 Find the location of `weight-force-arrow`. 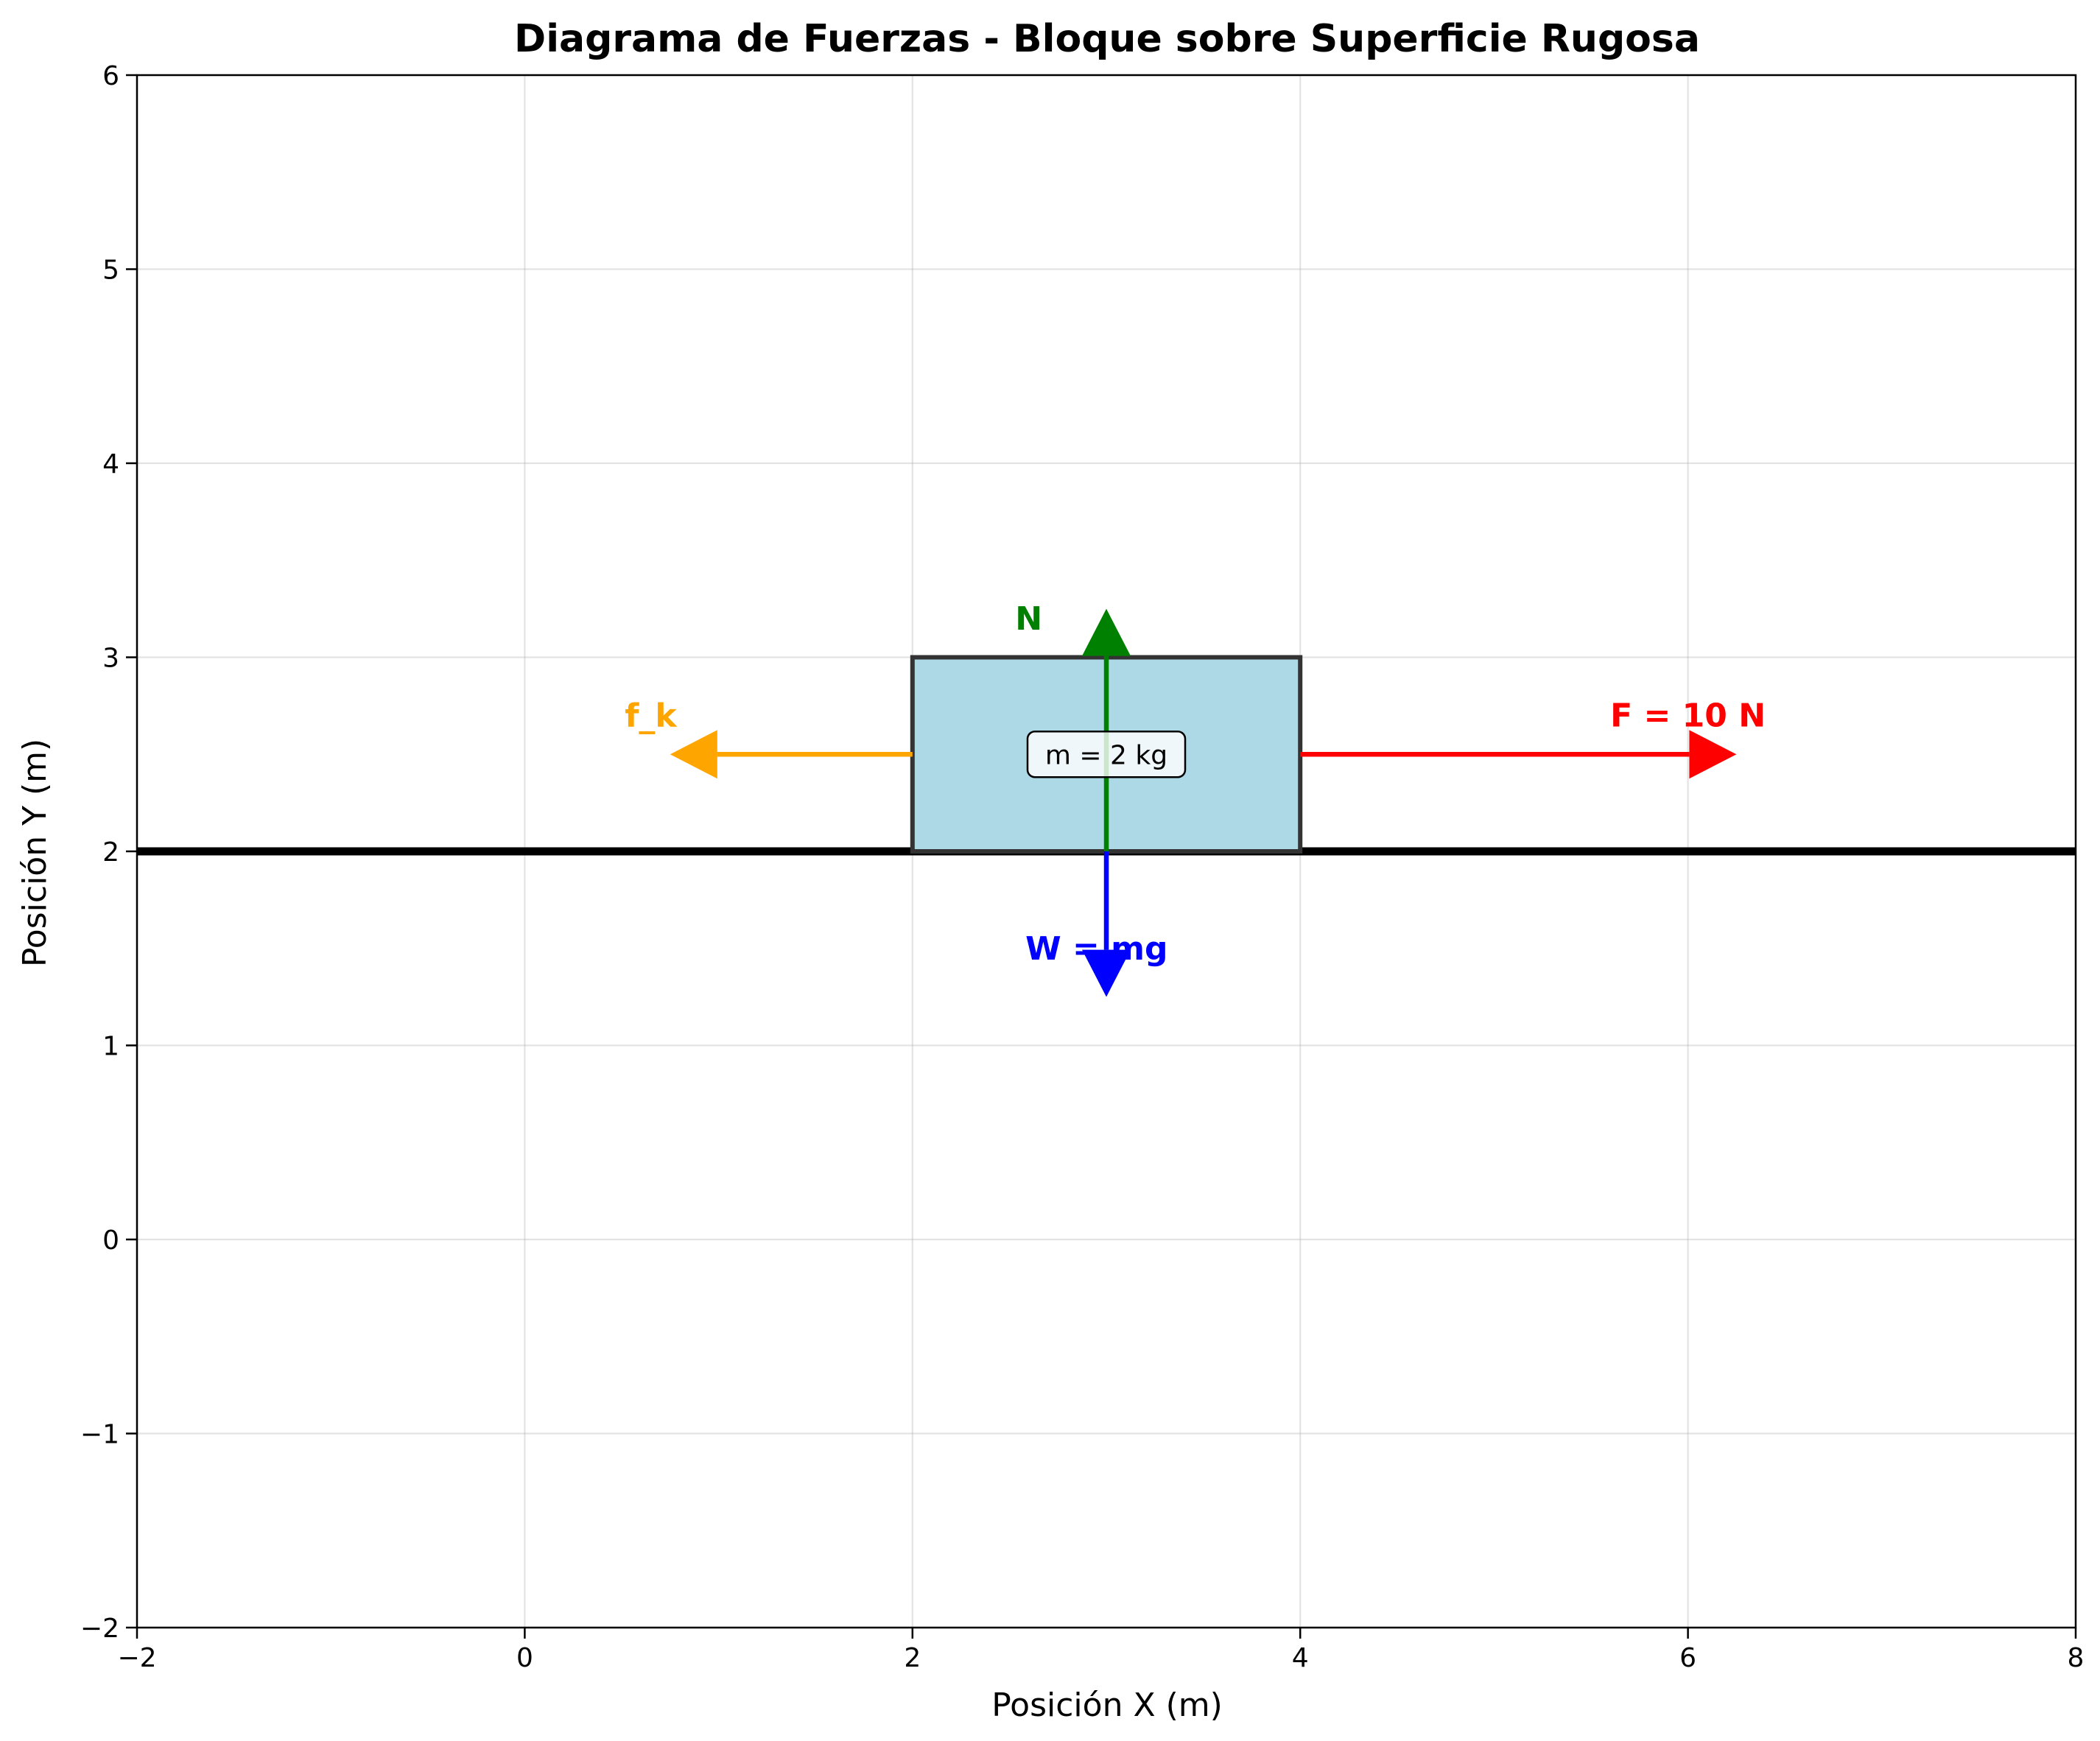

weight-force-arrow is located at coordinates (1107, 924).